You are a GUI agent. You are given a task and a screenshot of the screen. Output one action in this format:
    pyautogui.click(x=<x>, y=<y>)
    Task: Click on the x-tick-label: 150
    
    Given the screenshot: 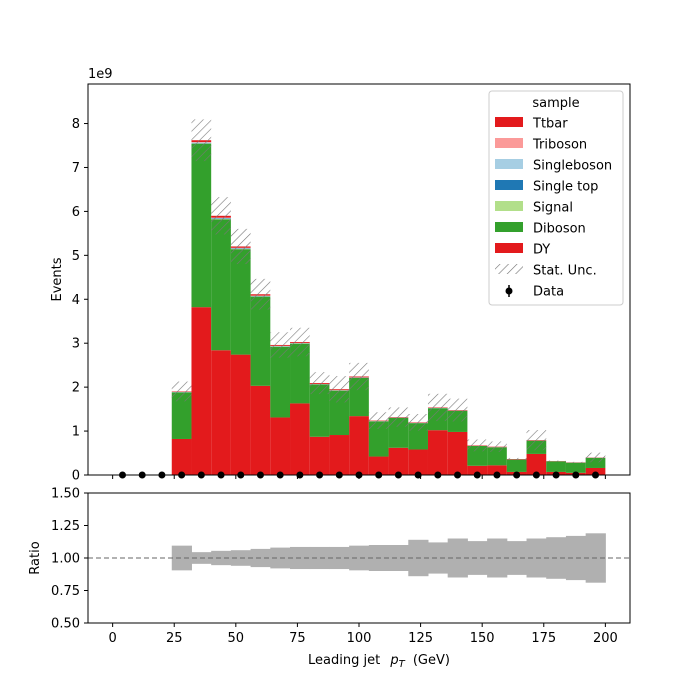 What is the action you would take?
    pyautogui.click(x=482, y=638)
    